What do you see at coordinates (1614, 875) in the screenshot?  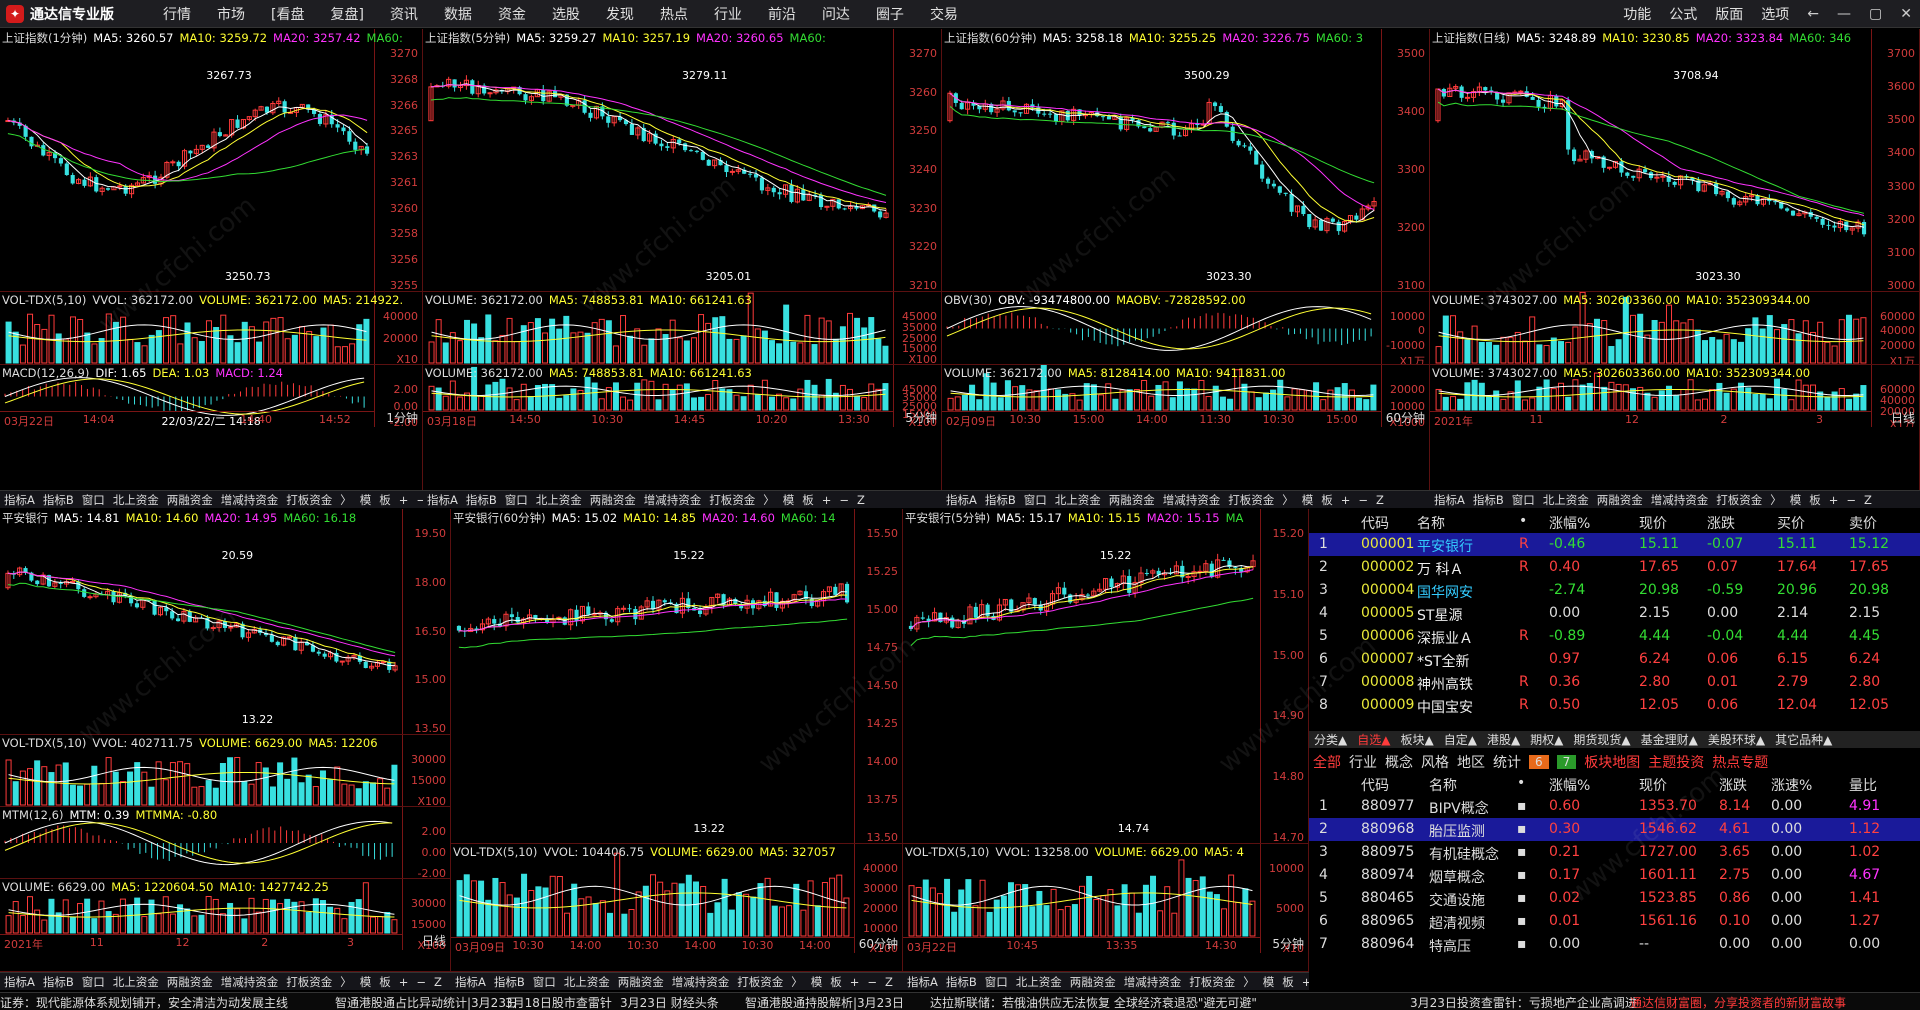 I see `table-row: 4 880974 烟草概念 ▪ 0.17 1601.11 2.75 0.00 4.67` at bounding box center [1614, 875].